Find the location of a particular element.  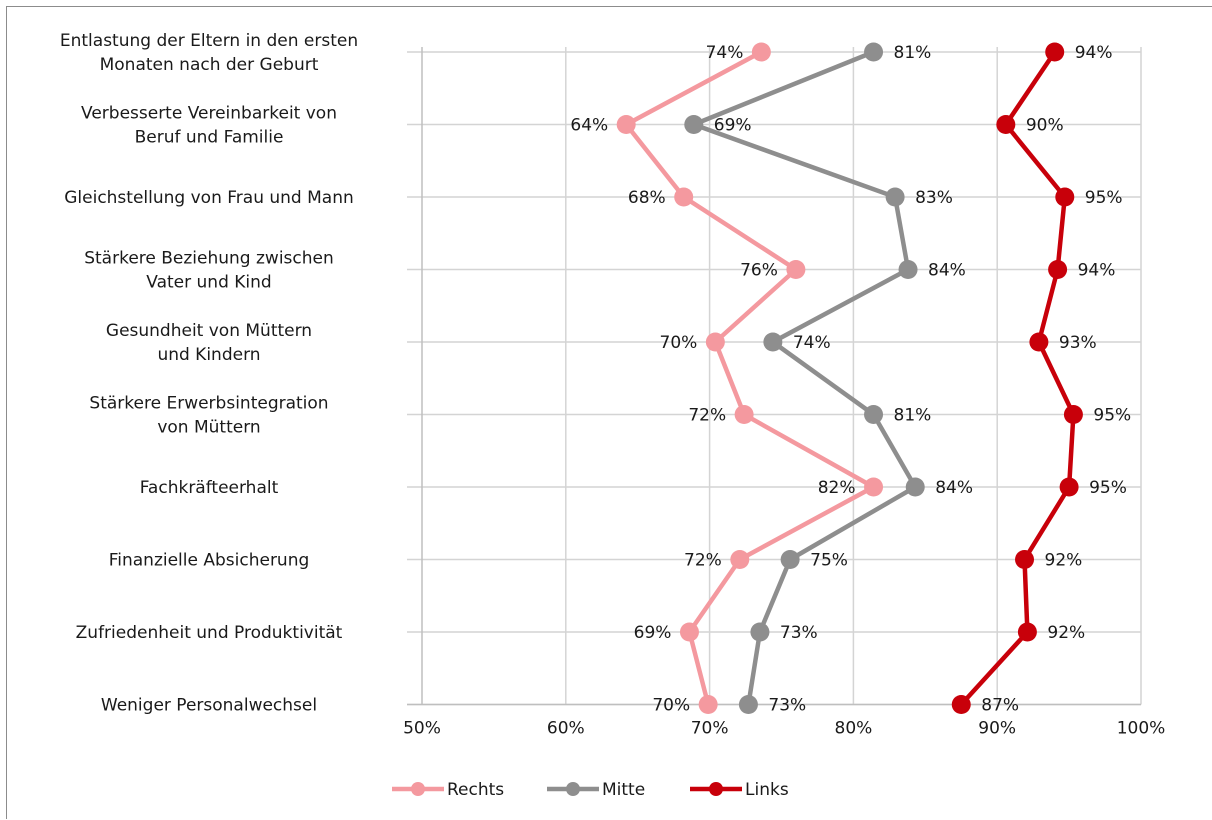

series-line-mitte is located at coordinates (804, 377).